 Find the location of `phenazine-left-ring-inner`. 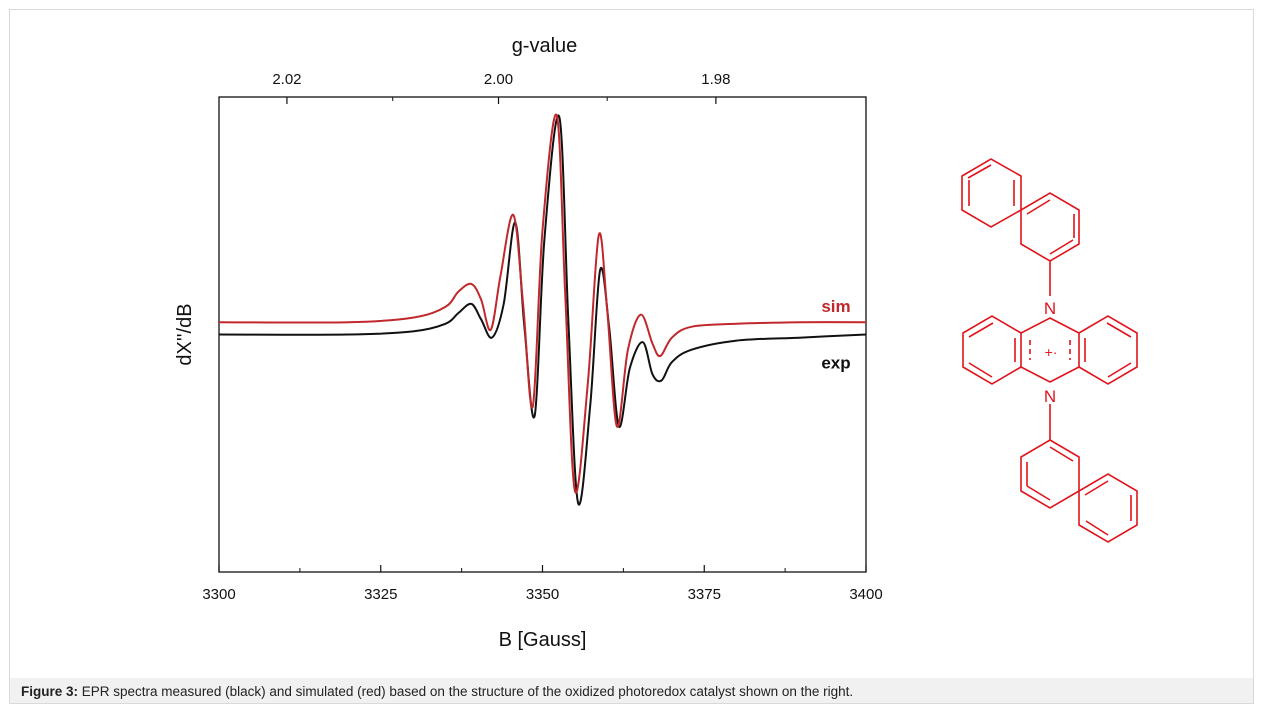

phenazine-left-ring-inner is located at coordinates (992, 350).